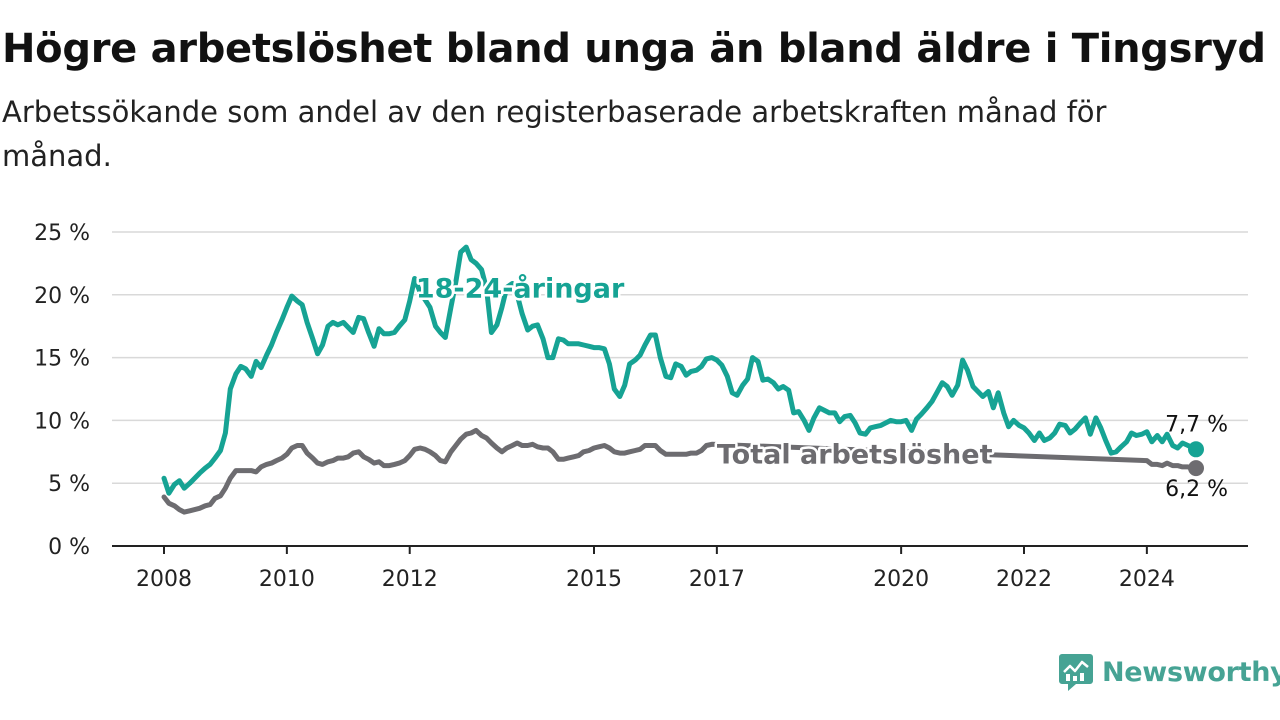 The height and width of the screenshot is (720, 1280). What do you see at coordinates (520, 289) in the screenshot?
I see `series-label-youth: 18-24-åringar` at bounding box center [520, 289].